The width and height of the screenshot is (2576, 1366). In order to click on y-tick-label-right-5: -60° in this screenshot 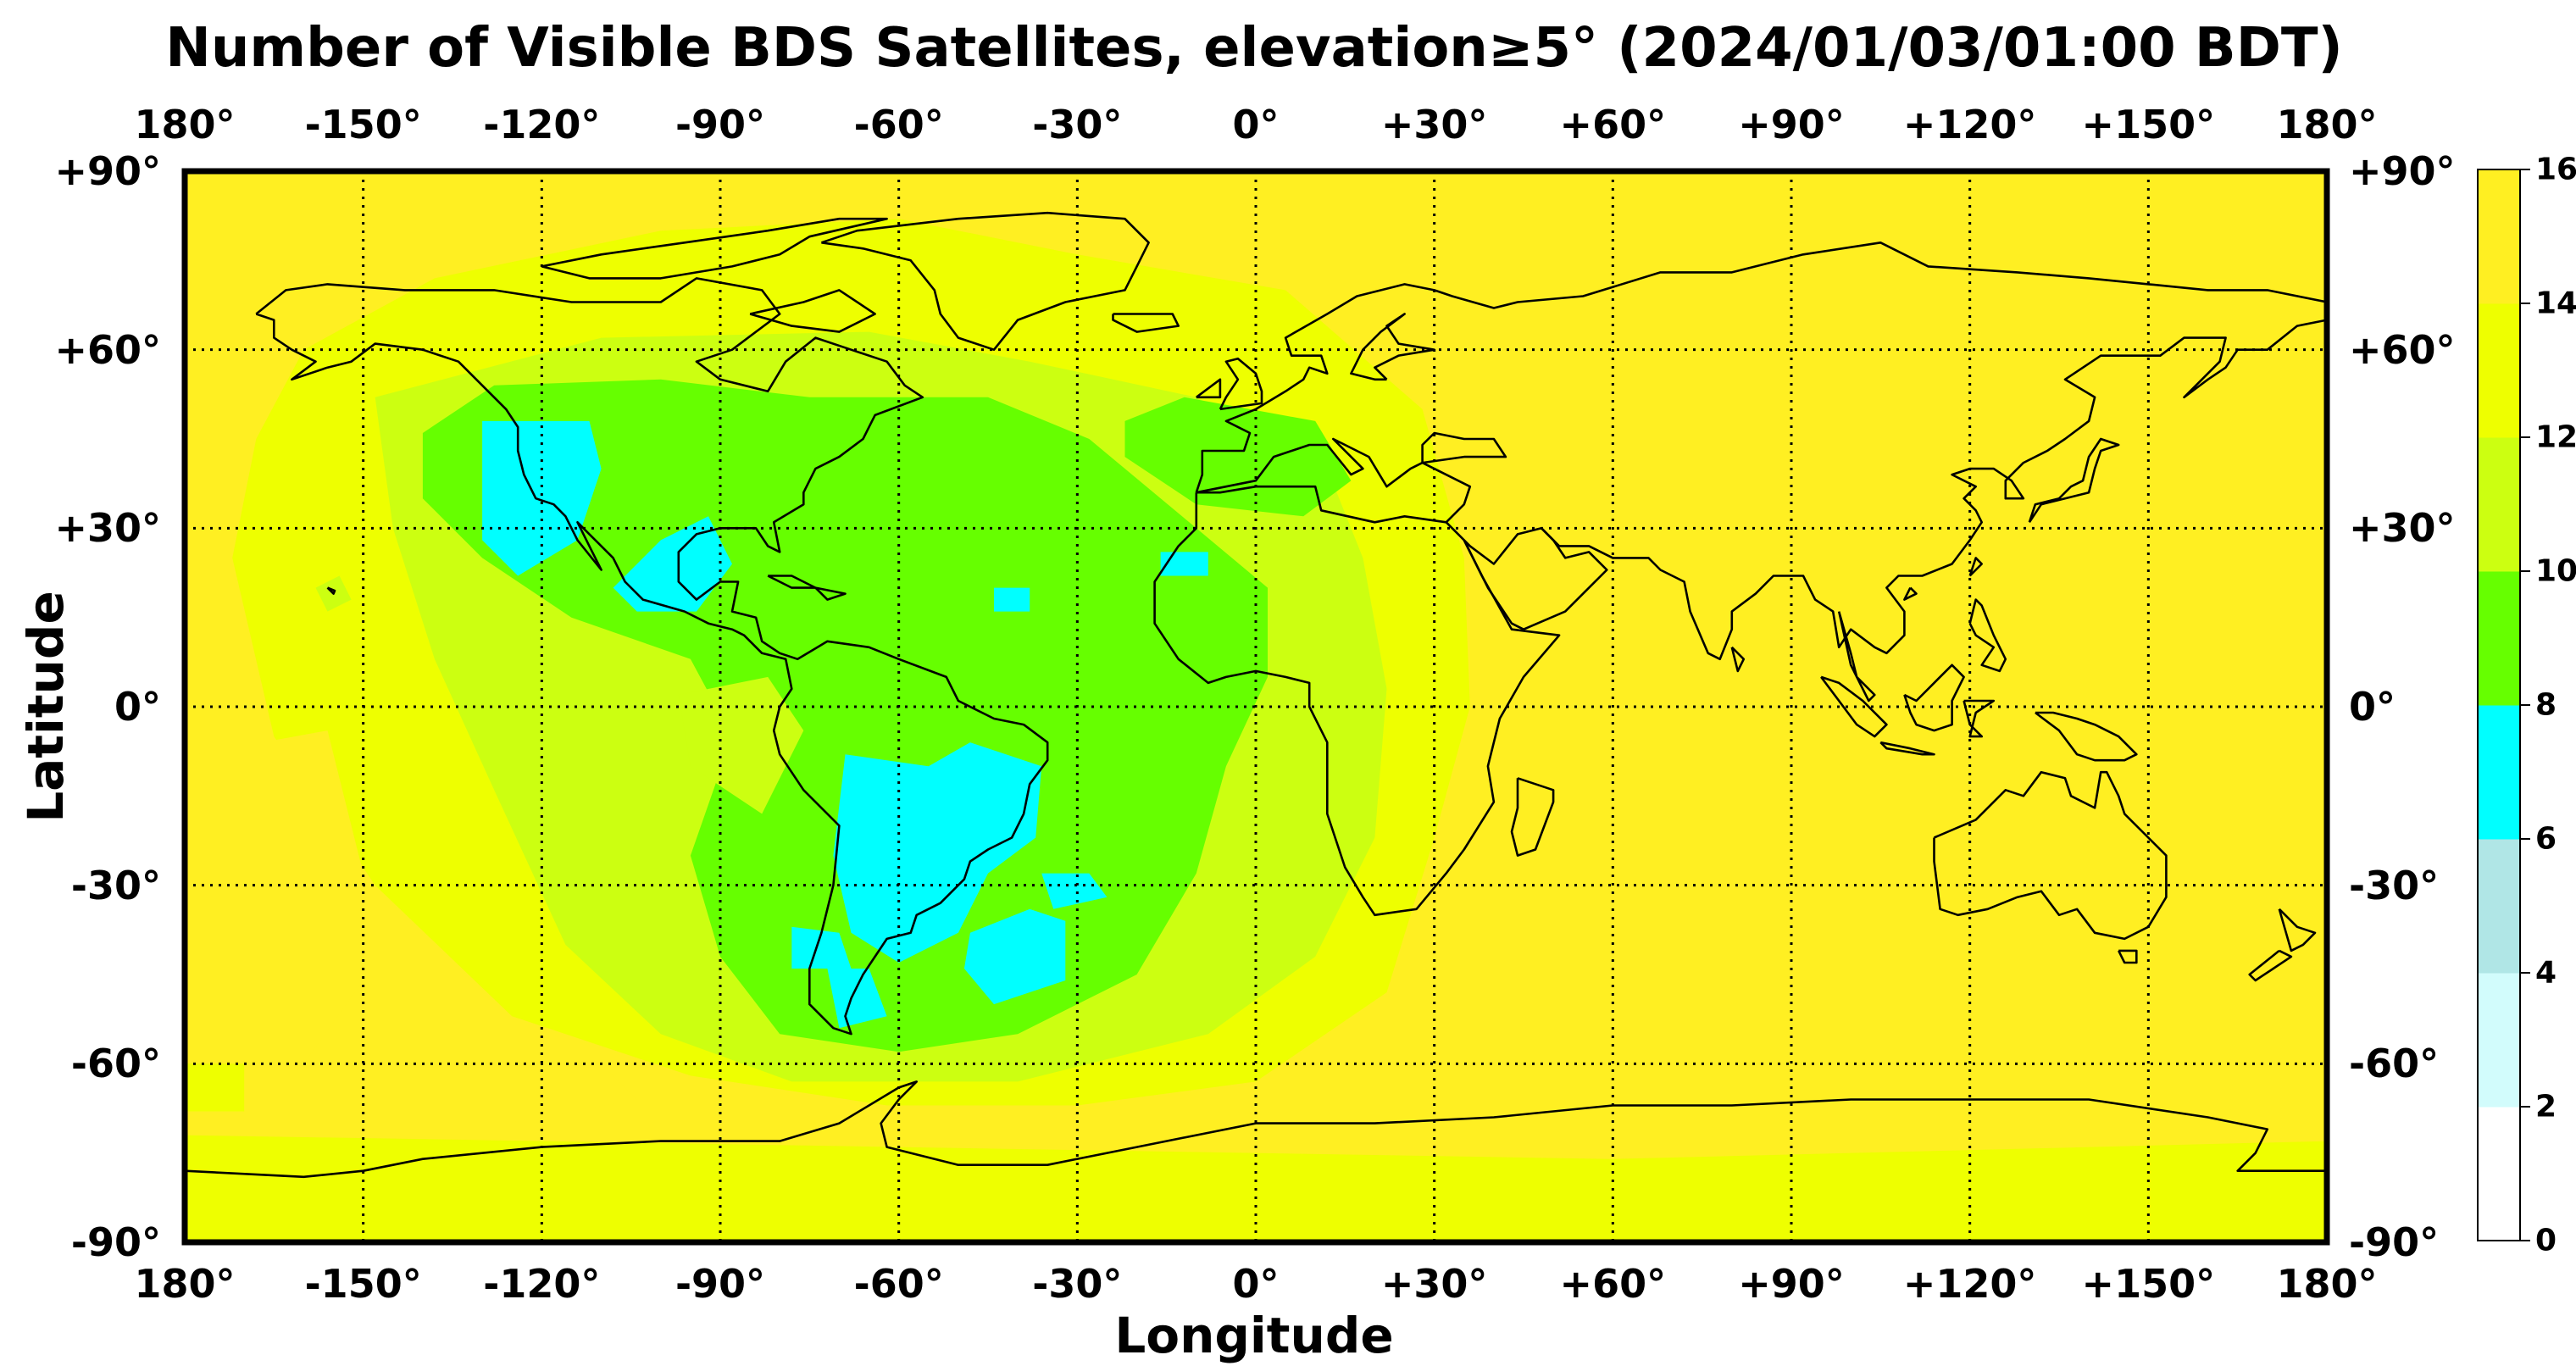, I will do `click(2394, 1064)`.